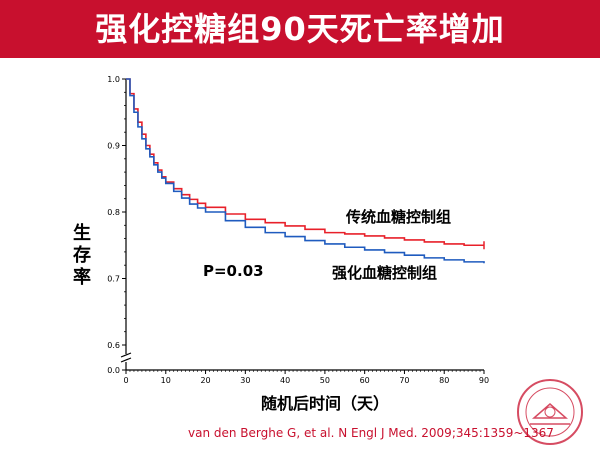  What do you see at coordinates (113, 146) in the screenshot?
I see `y-tick-label: 0.9` at bounding box center [113, 146].